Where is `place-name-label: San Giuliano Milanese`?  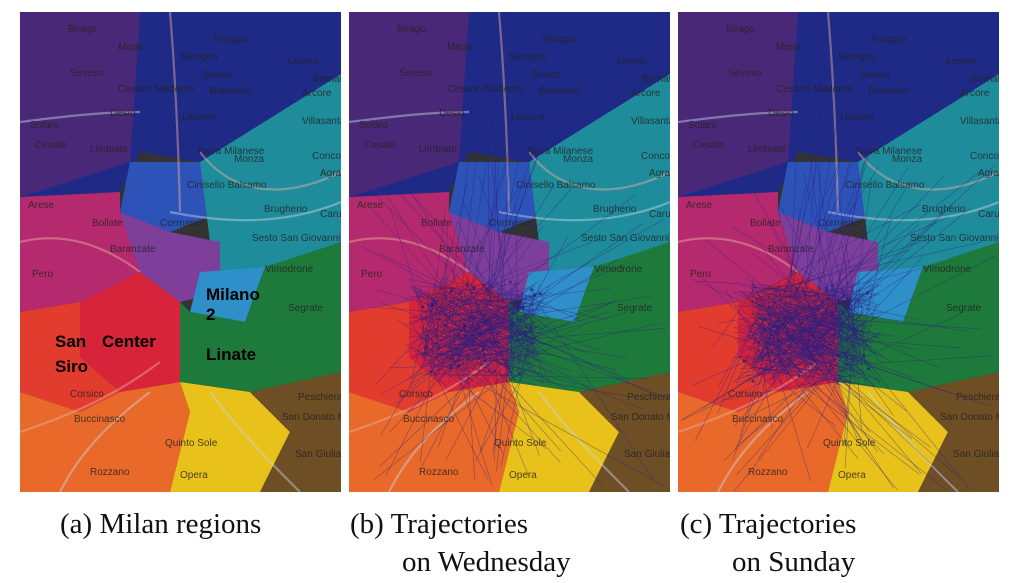 place-name-label: San Giuliano Milanese is located at coordinates (318, 454).